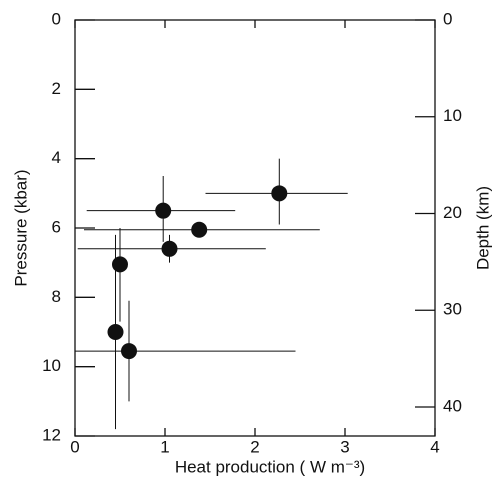 Image resolution: width=497 pixels, height=492 pixels. I want to click on y-axis-label: Pressure (kbar), so click(20, 227).